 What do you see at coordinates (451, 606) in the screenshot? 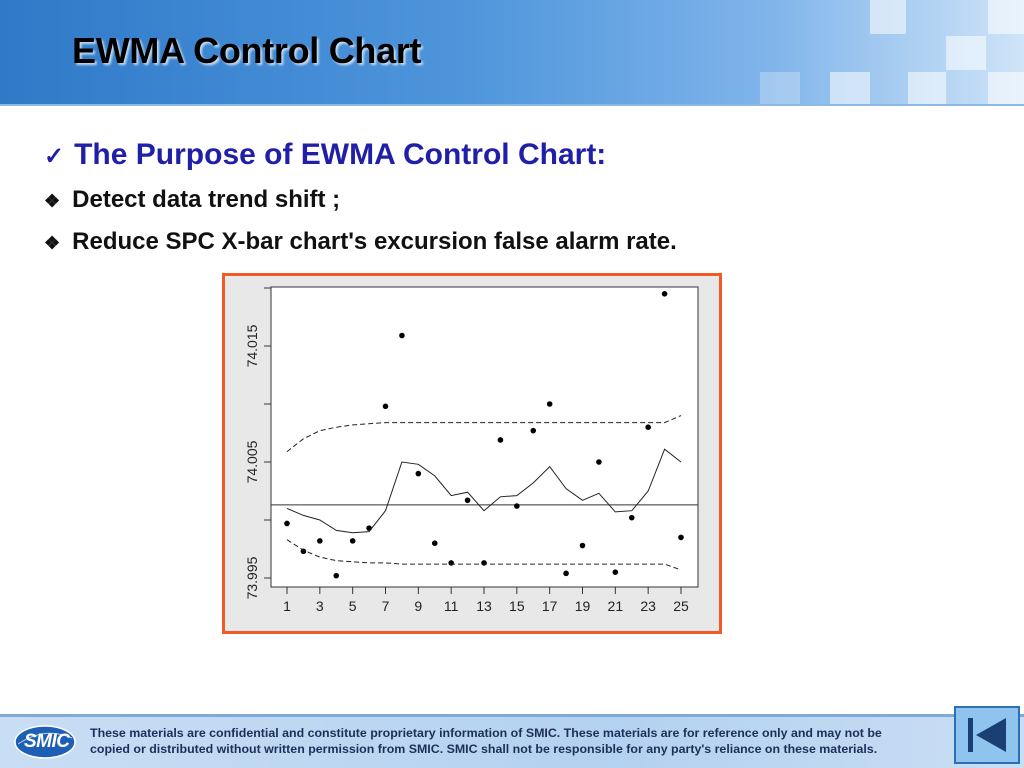
I see `x-tick-label: 11` at bounding box center [451, 606].